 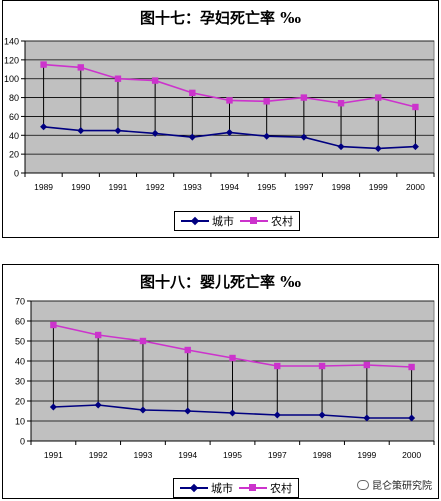 I want to click on y-tick-label: 30, so click(x=20, y=382).